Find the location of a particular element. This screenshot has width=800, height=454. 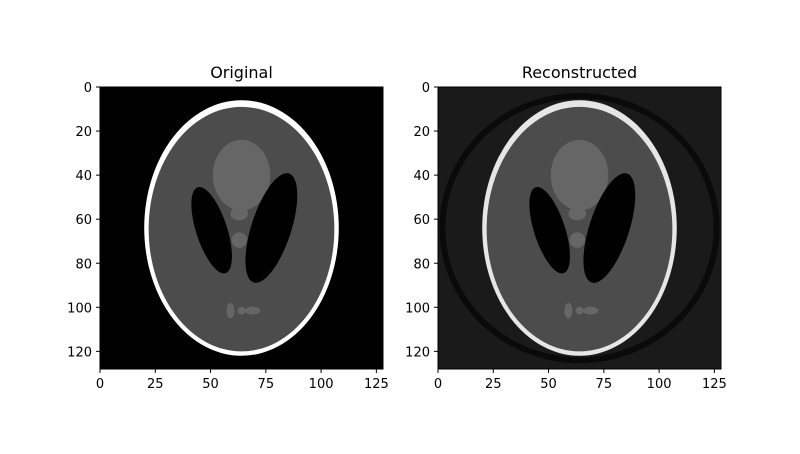

panel-title: Original is located at coordinates (241, 72).